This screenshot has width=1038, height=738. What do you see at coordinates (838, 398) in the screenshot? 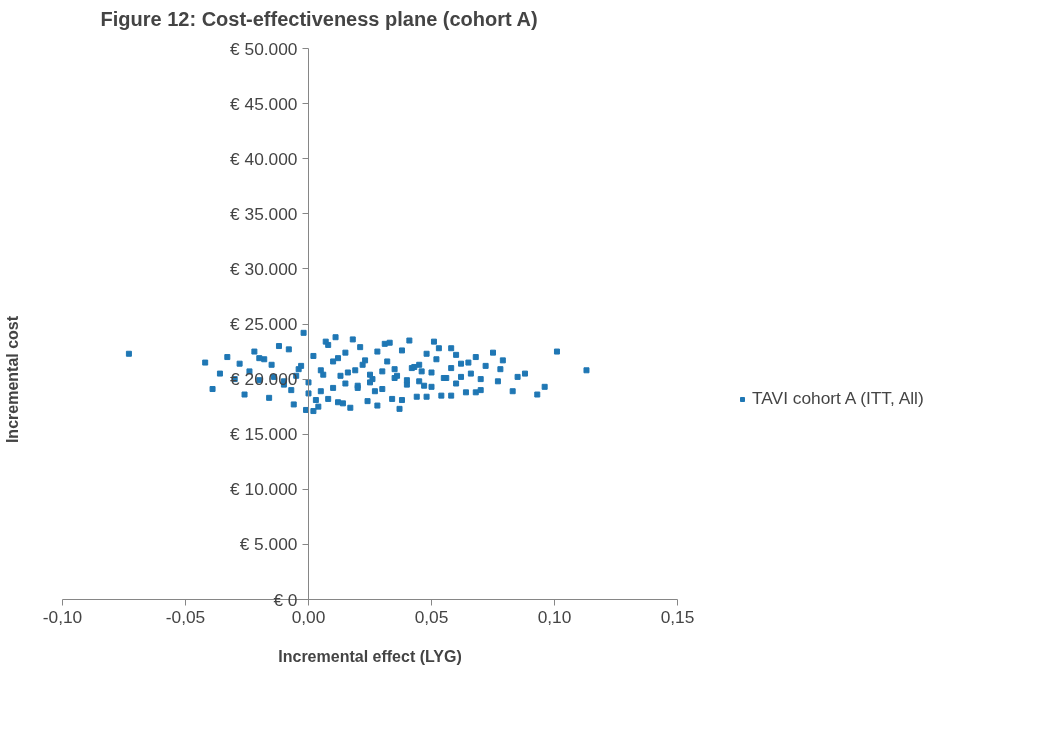
I see `legend-label: TAVI cohort A (ITT, All)` at bounding box center [838, 398].